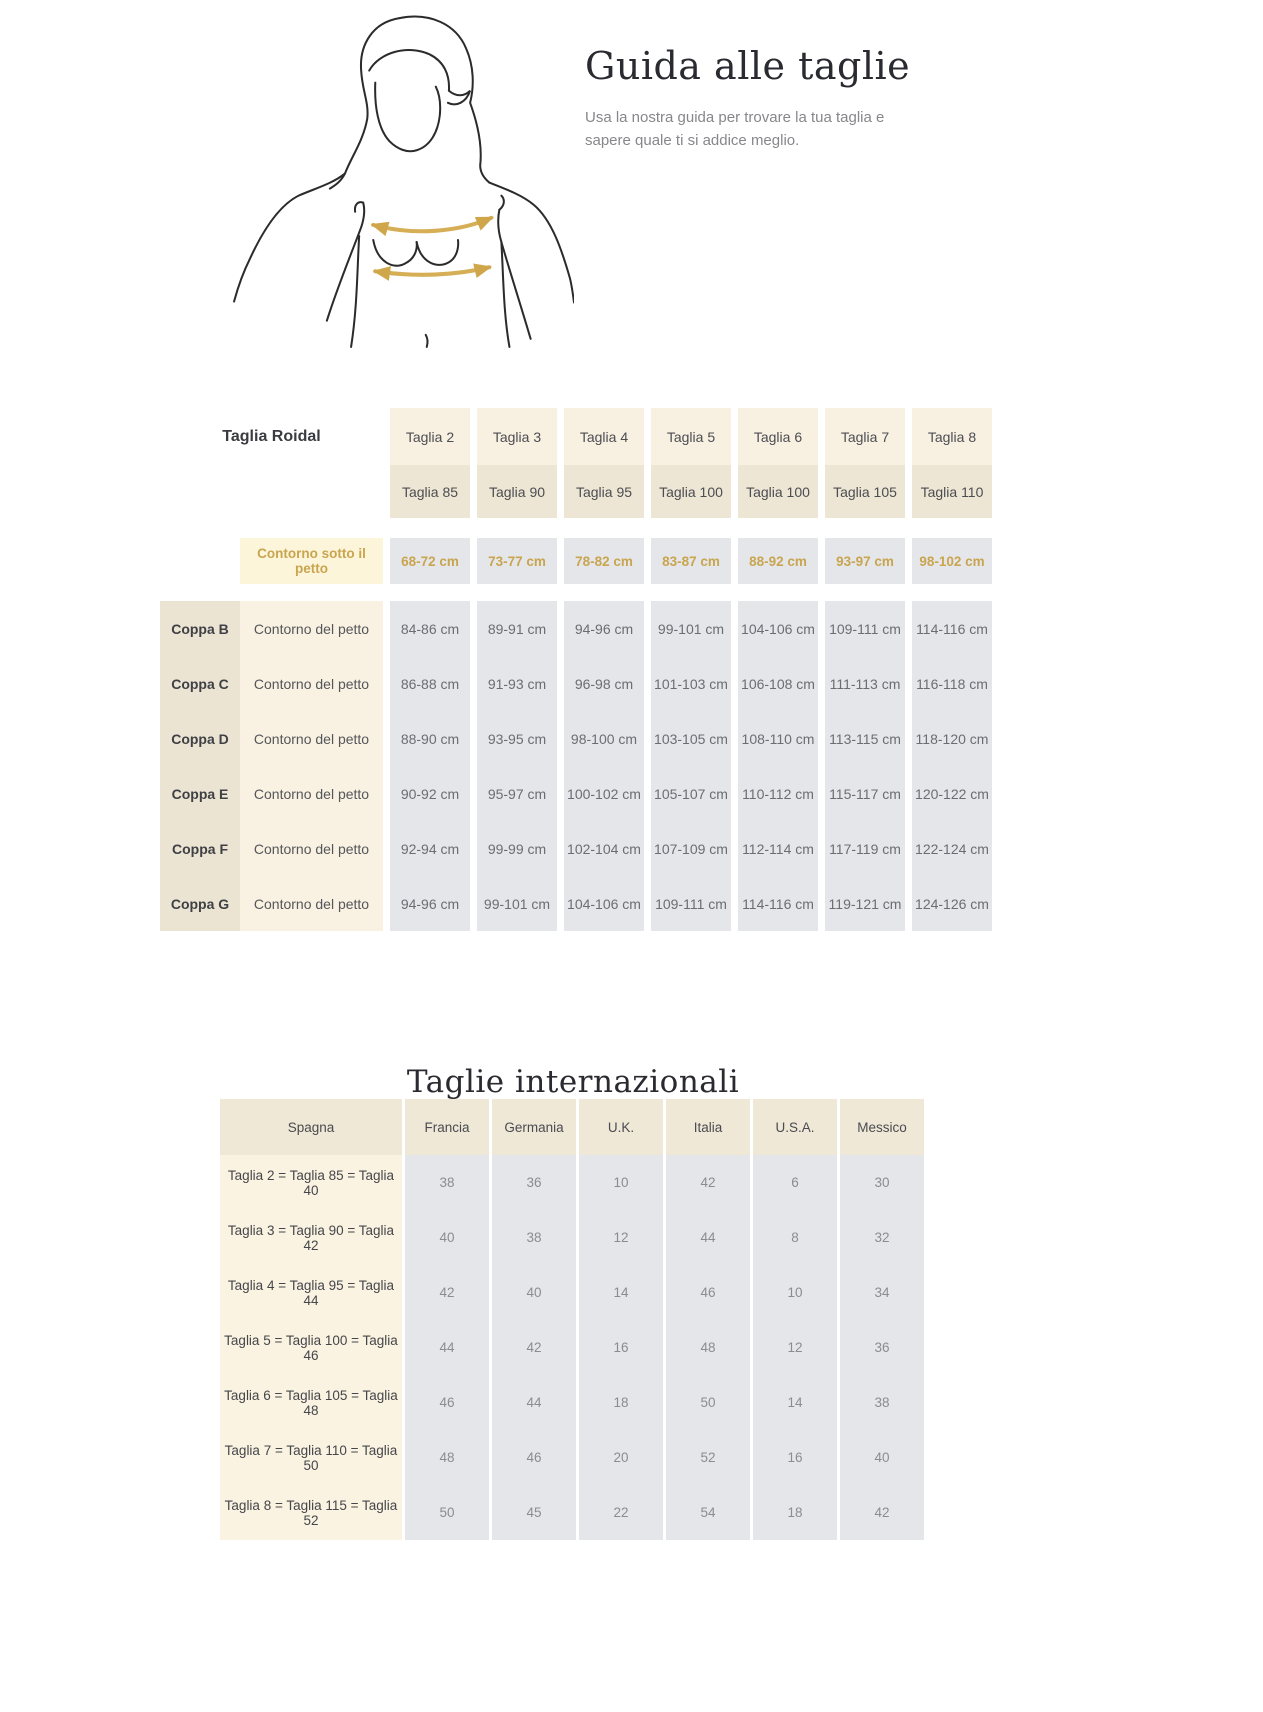 Image resolution: width=1263 pixels, height=1712 pixels. I want to click on taglia-eu-header-cell: Taglia 105, so click(865, 491).